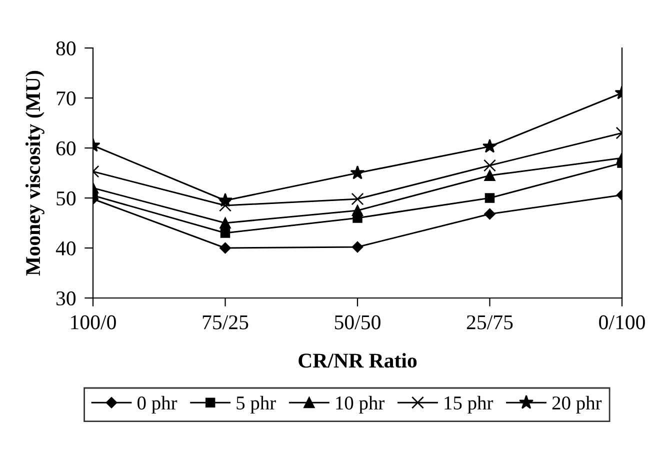 This screenshot has width=648, height=466. I want to click on legend-label: 15 phr, so click(469, 405).